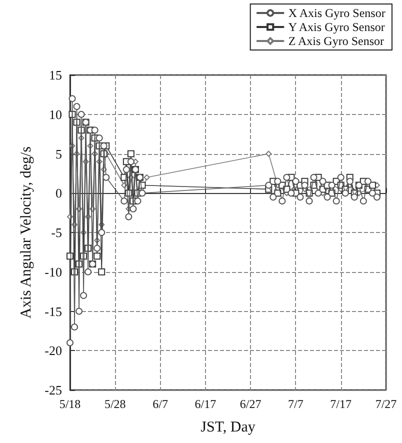 The height and width of the screenshot is (443, 402). I want to click on x-tick-label: 5/18, so click(70, 404).